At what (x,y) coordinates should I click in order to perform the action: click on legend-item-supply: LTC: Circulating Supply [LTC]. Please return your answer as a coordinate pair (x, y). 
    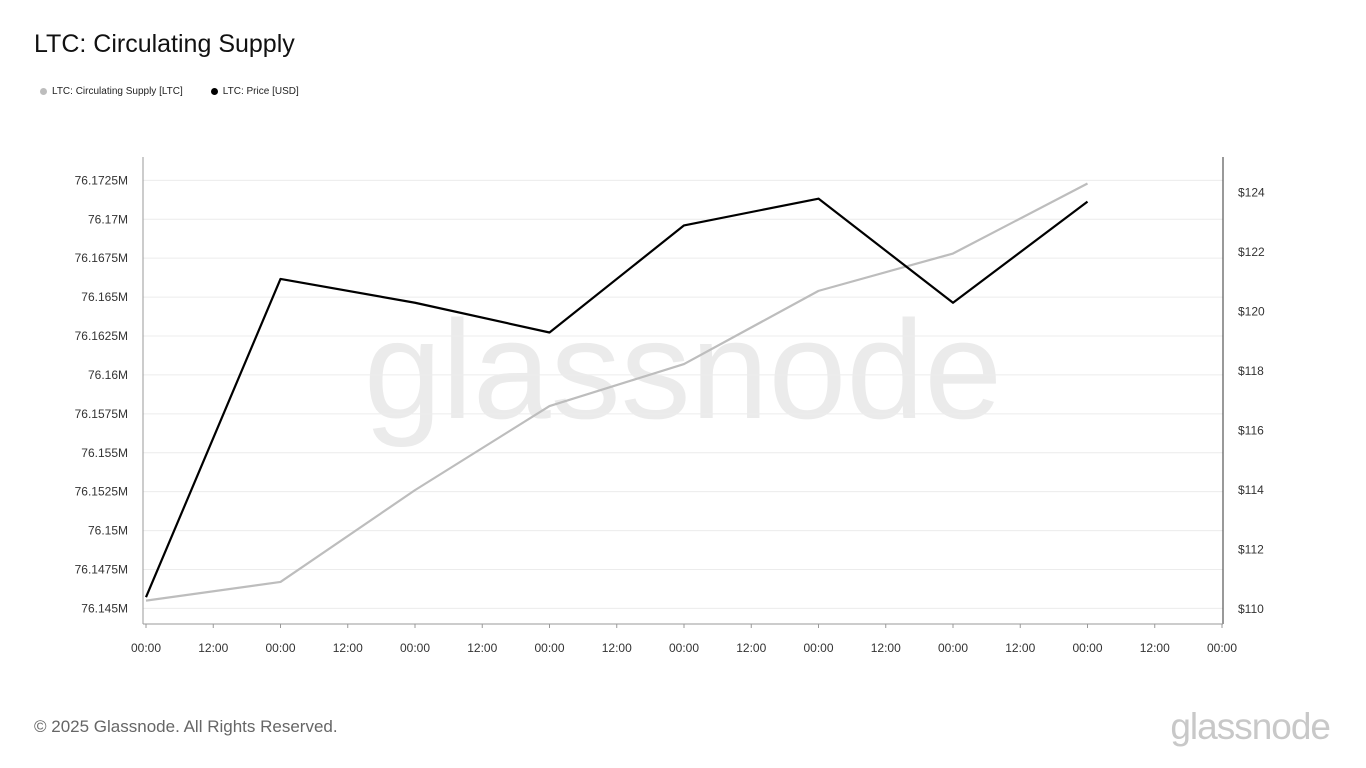
    Looking at the image, I should click on (111, 91).